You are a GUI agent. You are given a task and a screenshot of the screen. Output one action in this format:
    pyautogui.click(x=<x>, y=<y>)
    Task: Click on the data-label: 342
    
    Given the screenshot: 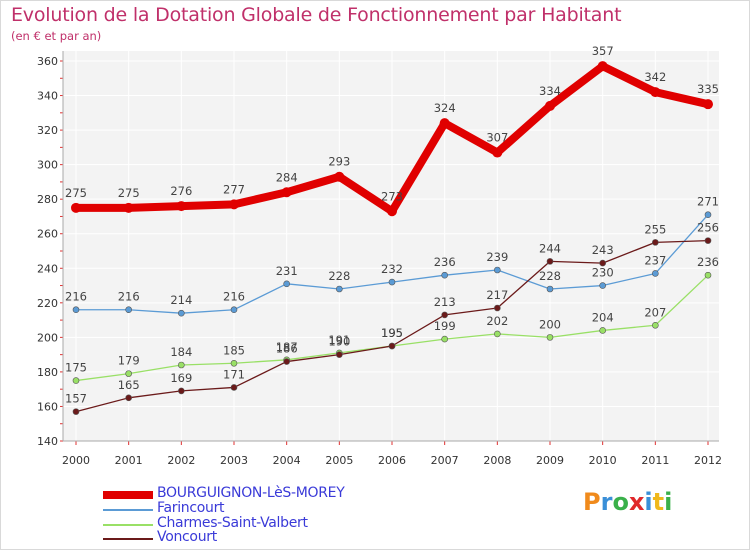 What is the action you would take?
    pyautogui.click(x=655, y=77)
    